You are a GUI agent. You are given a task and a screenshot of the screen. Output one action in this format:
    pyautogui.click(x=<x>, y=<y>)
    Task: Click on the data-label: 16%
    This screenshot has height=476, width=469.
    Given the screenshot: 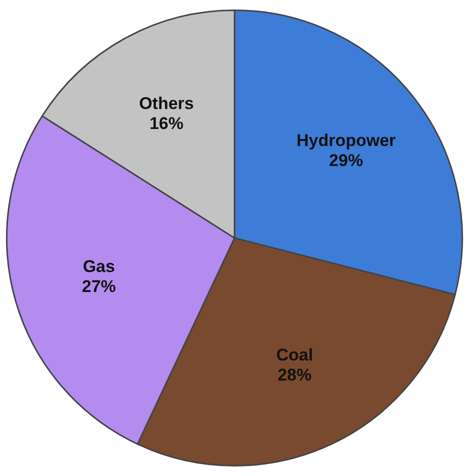 What is the action you would take?
    pyautogui.click(x=166, y=123)
    